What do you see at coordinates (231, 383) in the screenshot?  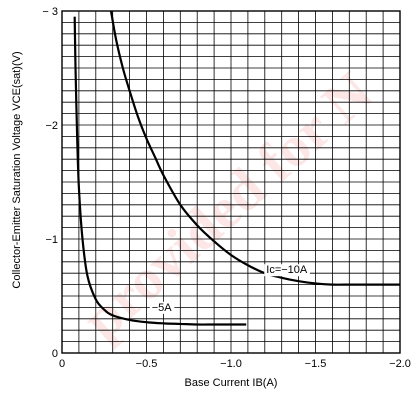 I see `x-axis-title: Base Current IB(A)` at bounding box center [231, 383].